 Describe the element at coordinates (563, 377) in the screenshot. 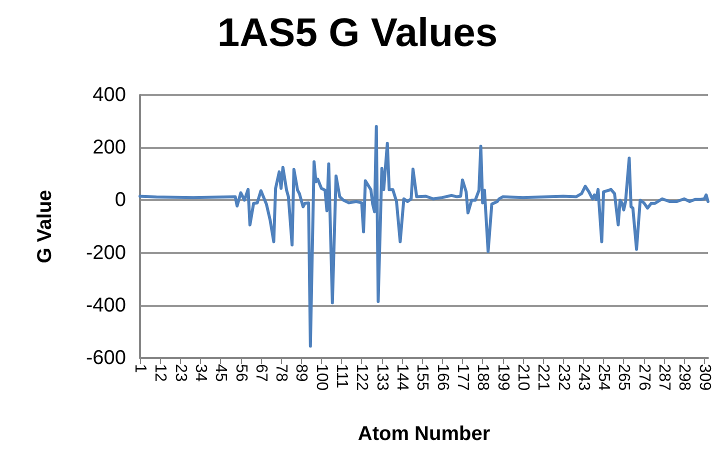

I see `x-tick-label: 232` at that location.